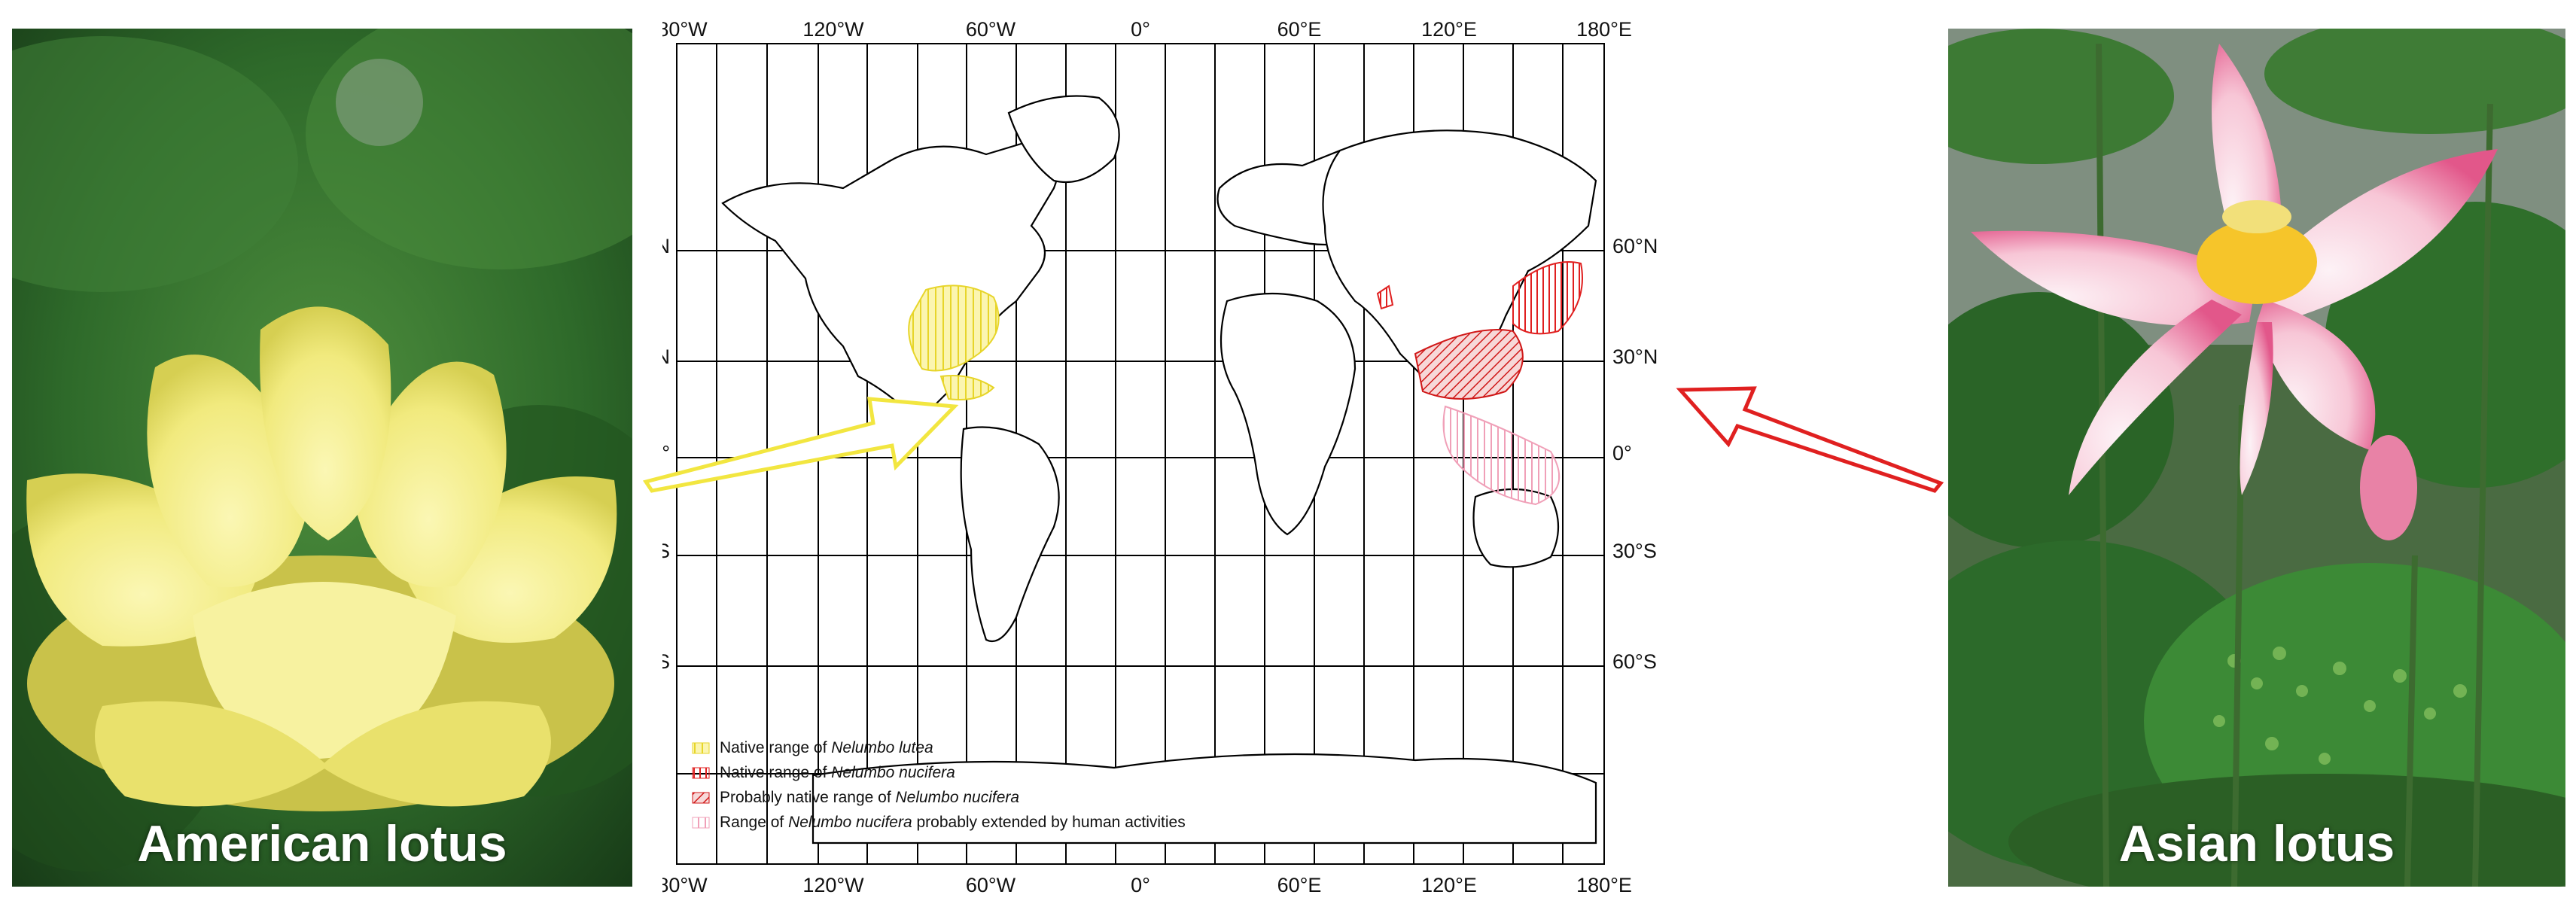 Image resolution: width=2576 pixels, height=916 pixels. I want to click on australia, so click(1516, 528).